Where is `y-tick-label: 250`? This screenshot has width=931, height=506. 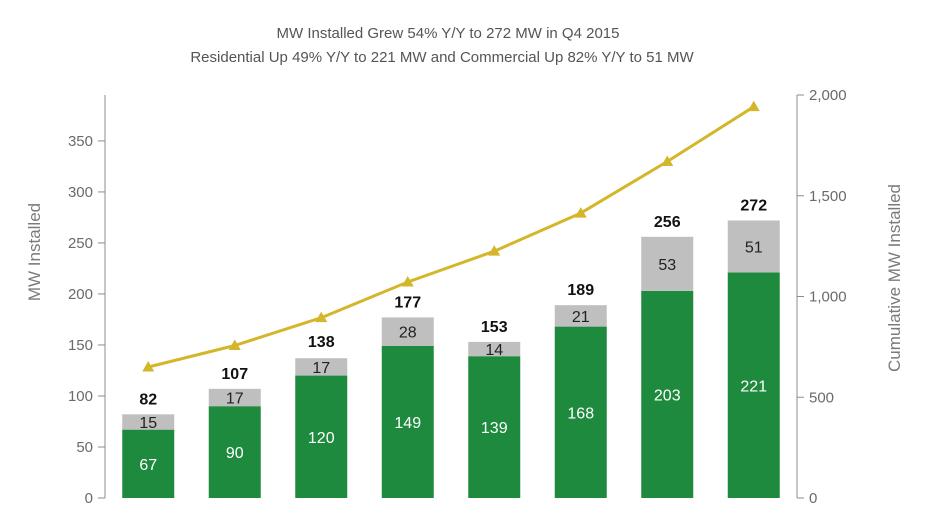 y-tick-label: 250 is located at coordinates (80, 243).